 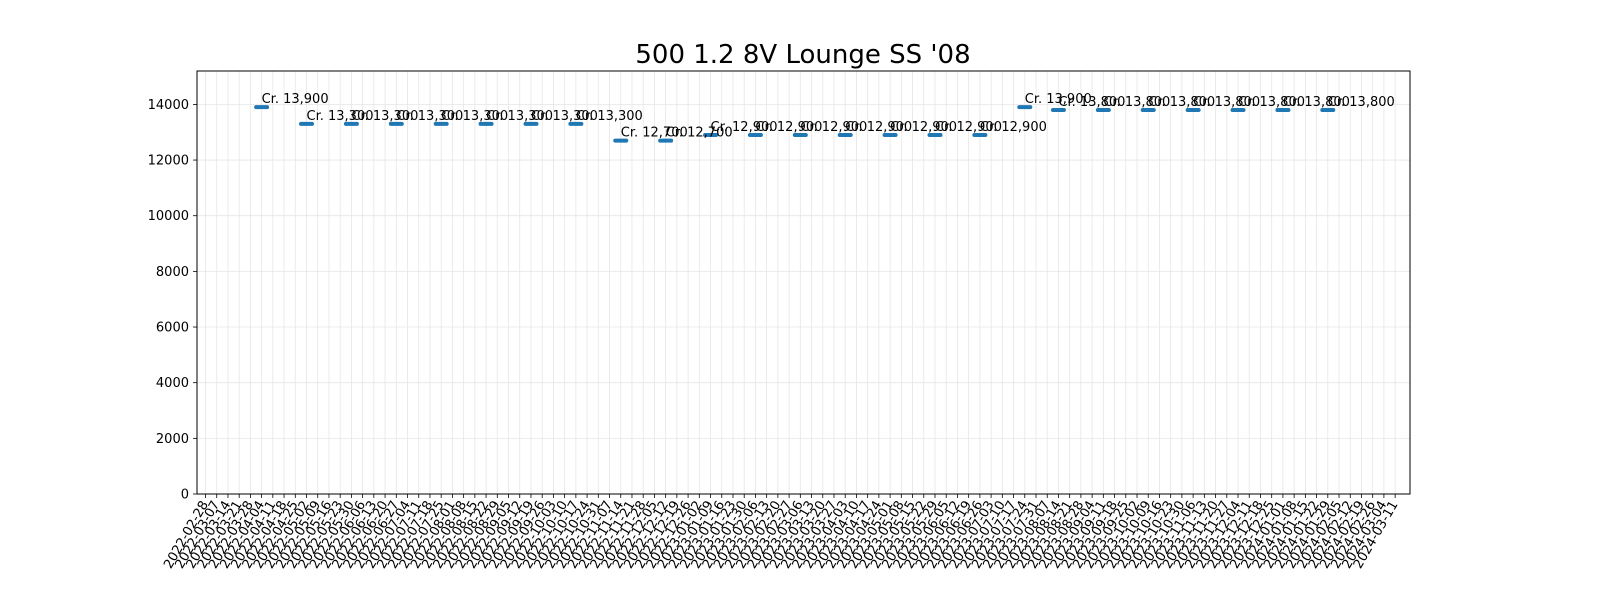 I want to click on y-tick-label: 2000, so click(x=172, y=439).